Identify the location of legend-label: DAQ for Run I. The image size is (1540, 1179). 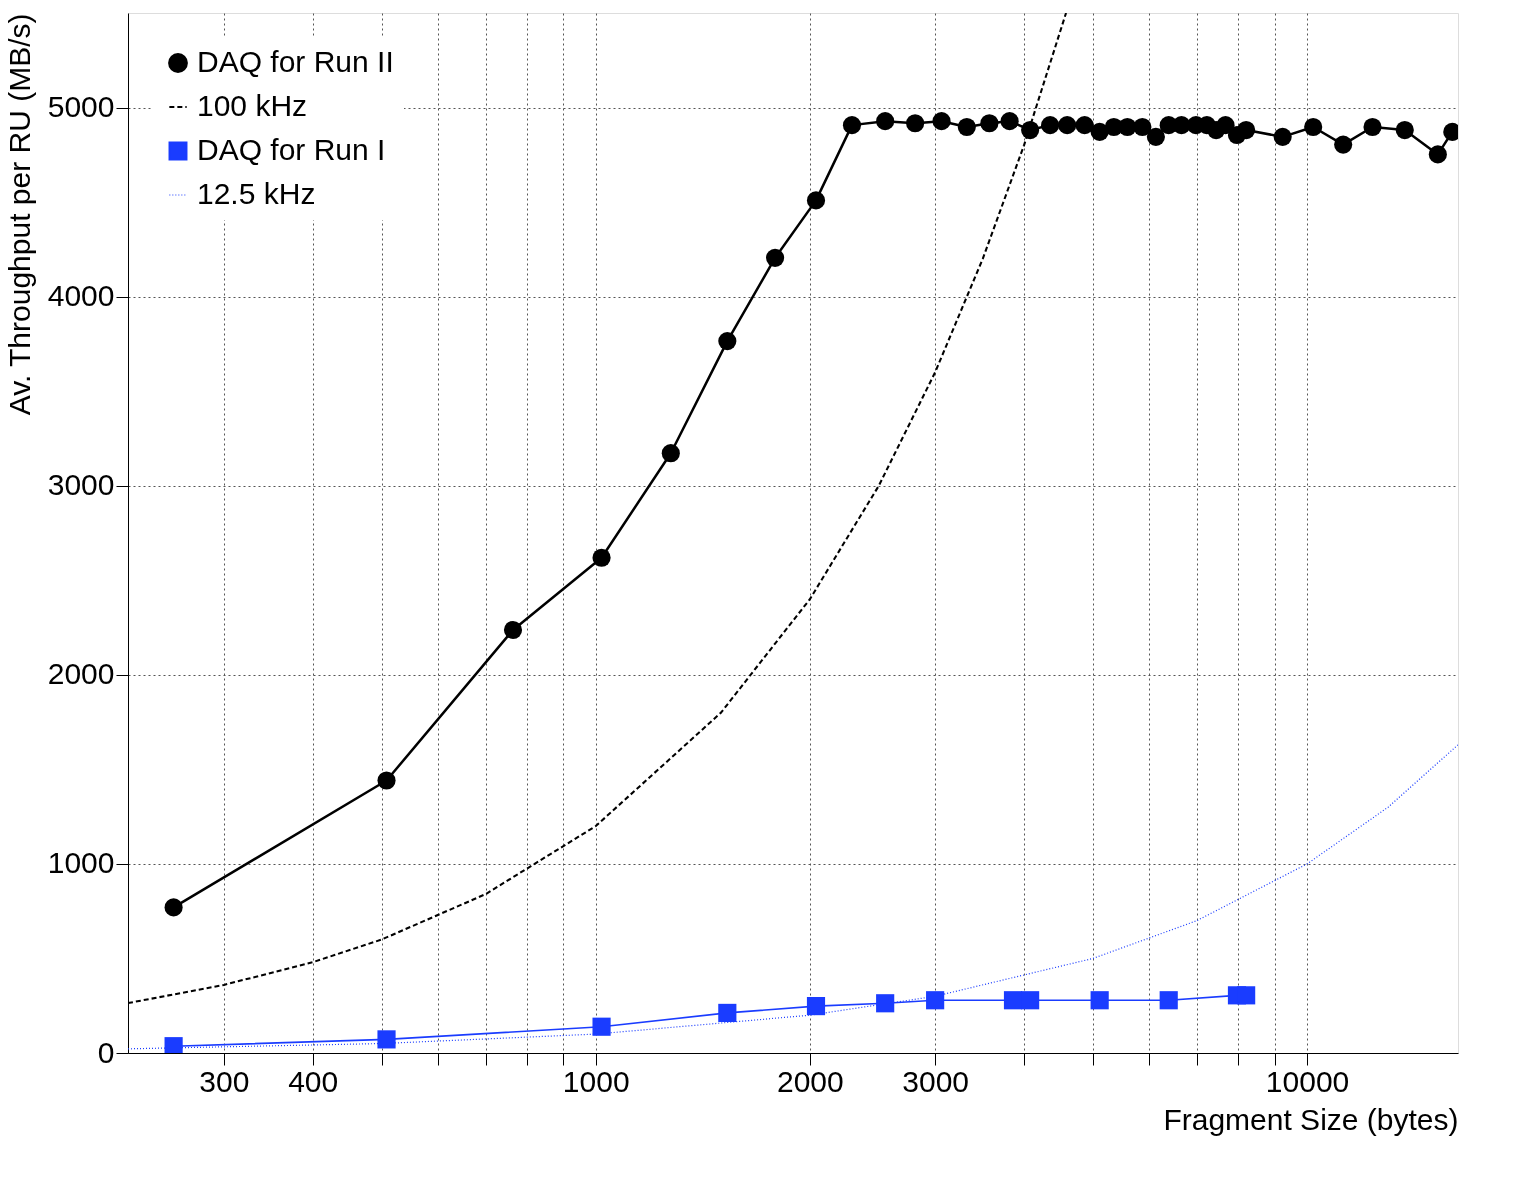
(291, 149).